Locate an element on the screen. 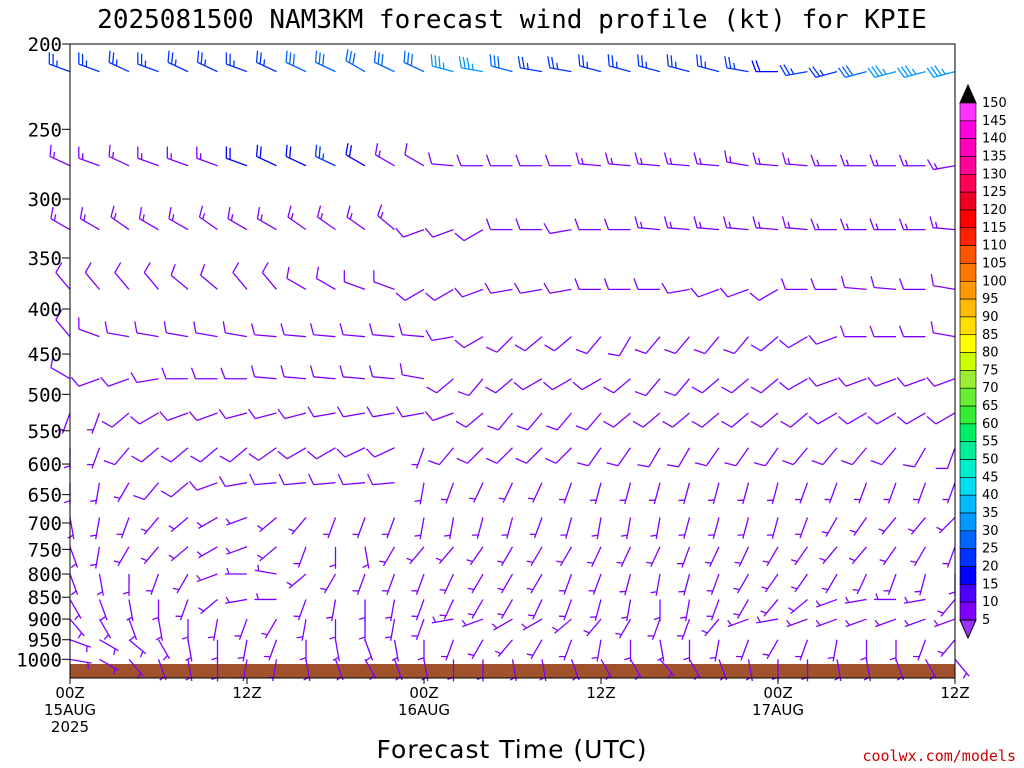  colorbar-label: 70 is located at coordinates (990, 388).